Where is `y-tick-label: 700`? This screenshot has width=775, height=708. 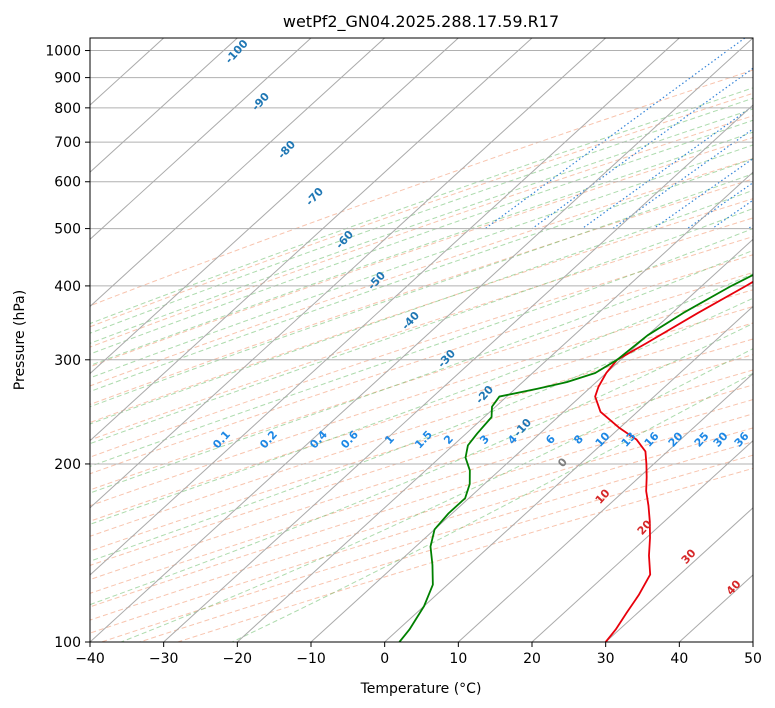
y-tick-label: 700 is located at coordinates (67, 143).